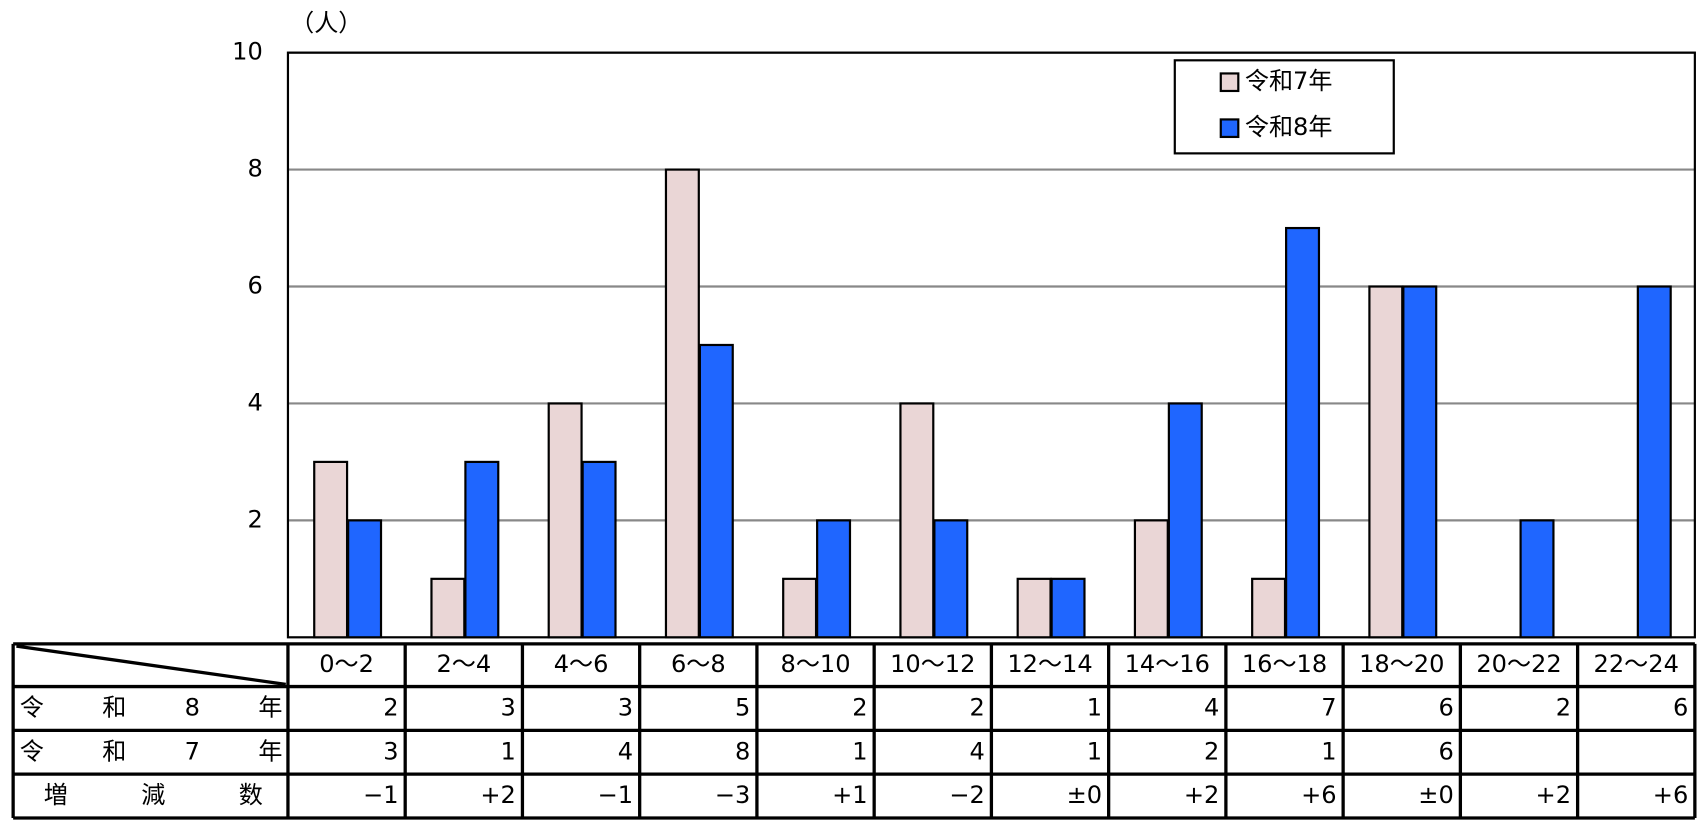 The width and height of the screenshot is (1708, 829). I want to click on row-label: 増減数, so click(153, 795).